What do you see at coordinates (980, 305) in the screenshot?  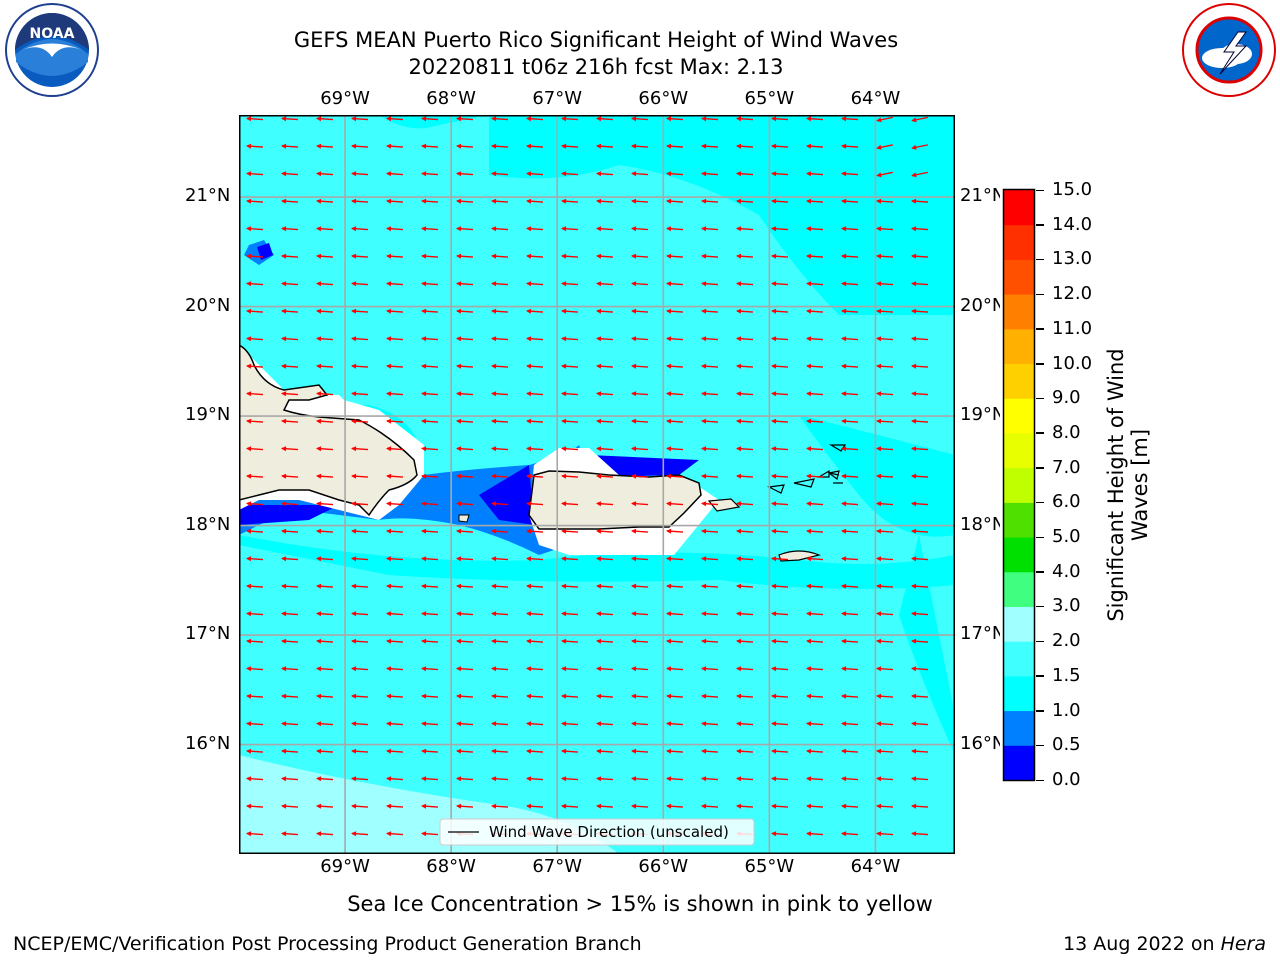 I see `lat-tick-label-right: 20°N` at bounding box center [980, 305].